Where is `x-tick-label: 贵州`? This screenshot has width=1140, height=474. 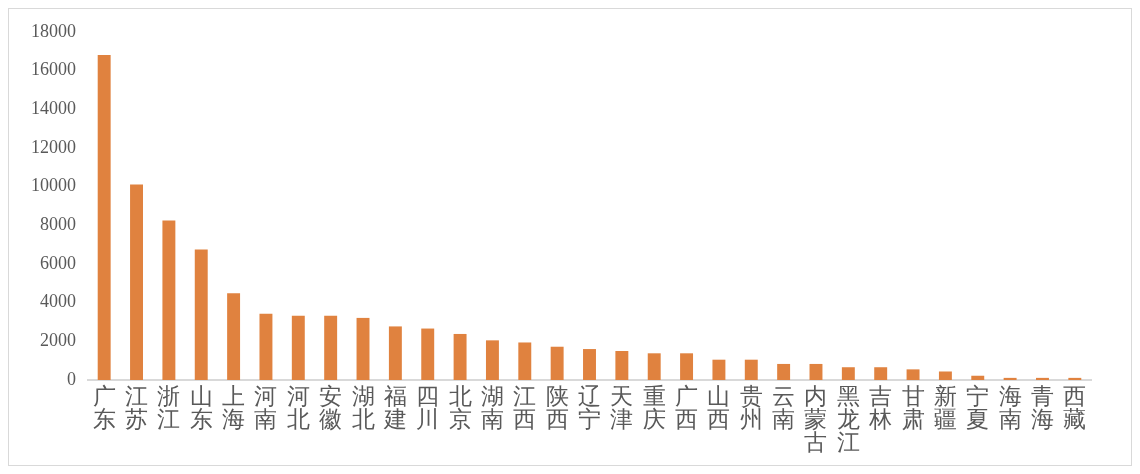 x-tick-label: 贵州 is located at coordinates (751, 407).